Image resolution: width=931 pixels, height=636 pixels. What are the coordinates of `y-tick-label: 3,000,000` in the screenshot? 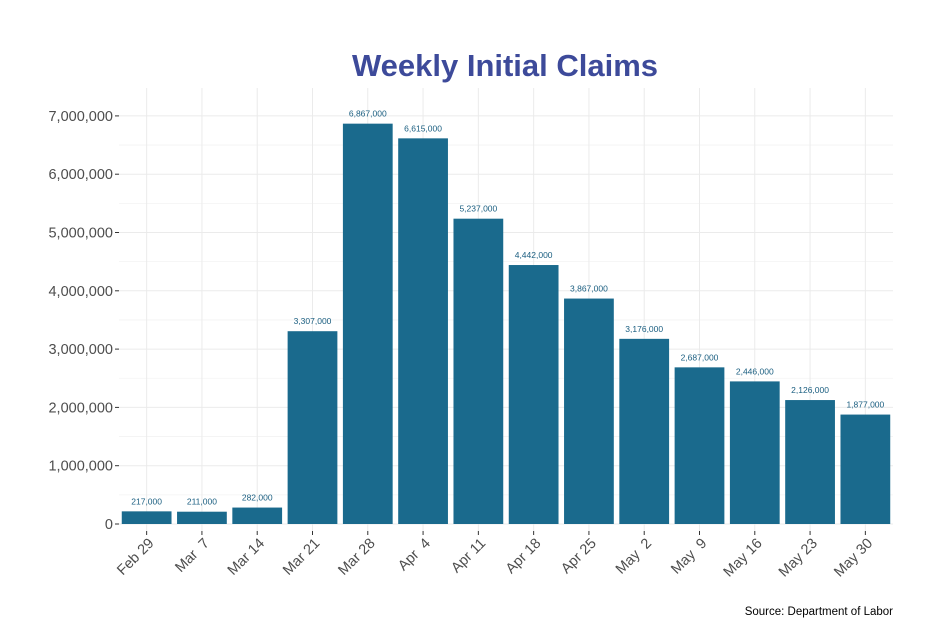 It's located at (80, 350).